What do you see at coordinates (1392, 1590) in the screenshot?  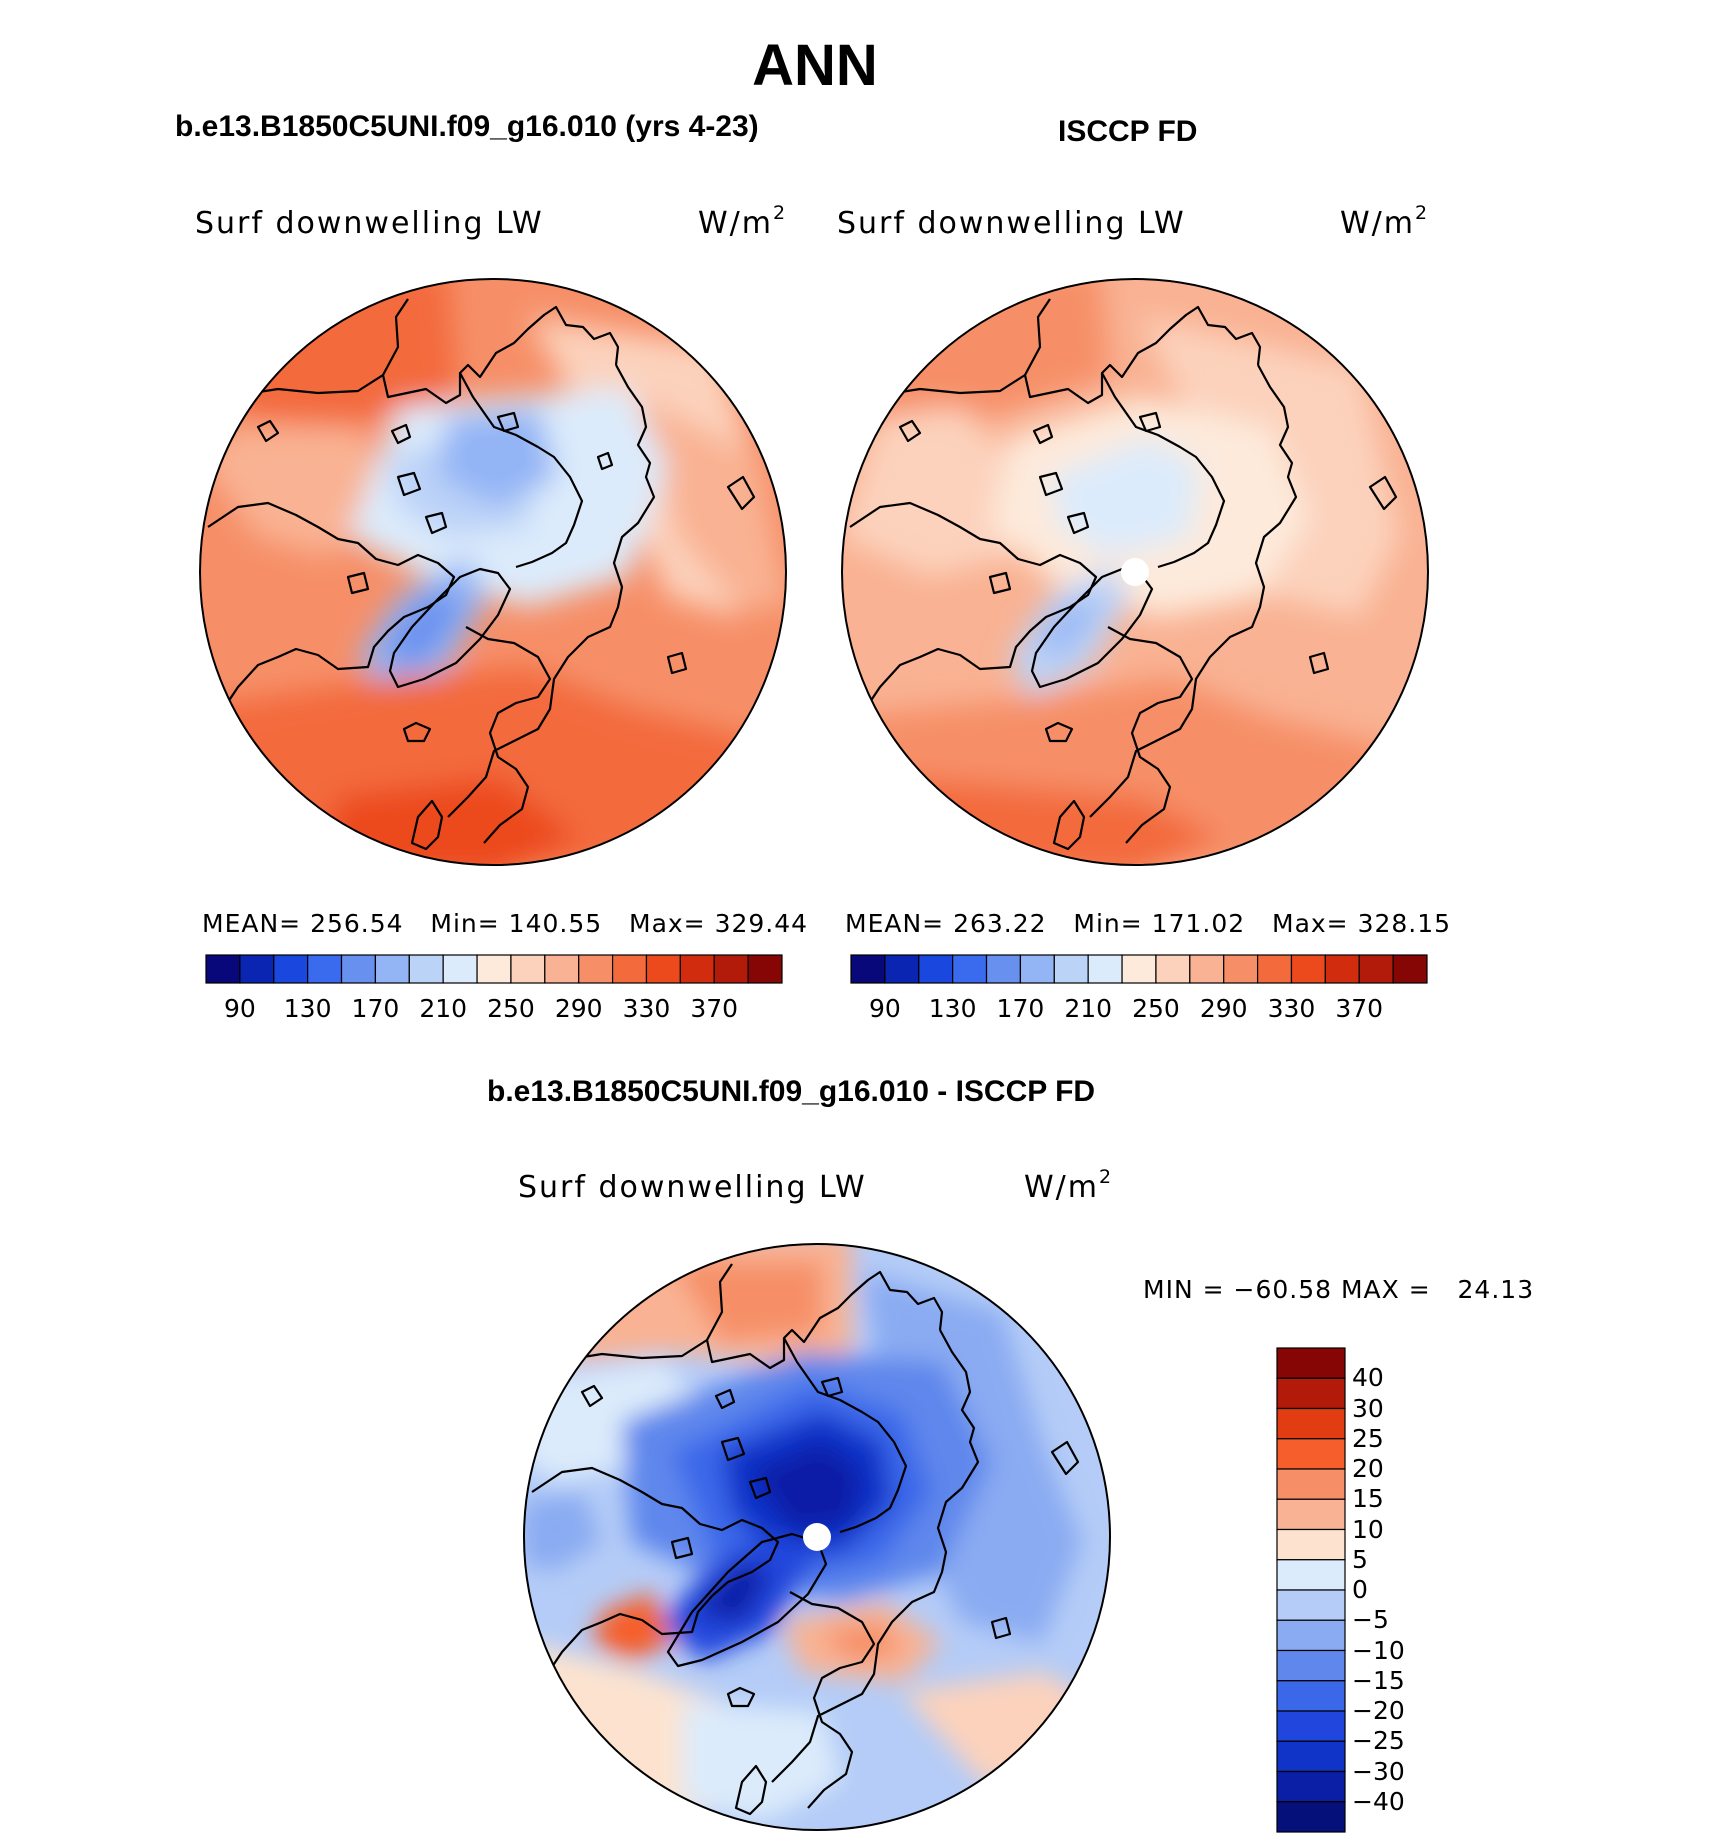 I see `diff-colorbar-labels: 40 30 25 20 15 10 5 0 −5 −10 −15 −20 −25 −30 −40` at bounding box center [1392, 1590].